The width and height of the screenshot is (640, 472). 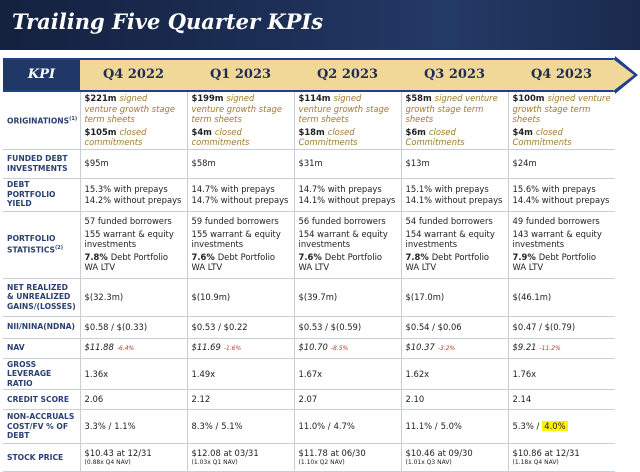 I want to click on kpi-cell: 1.67x, so click(x=347, y=374).